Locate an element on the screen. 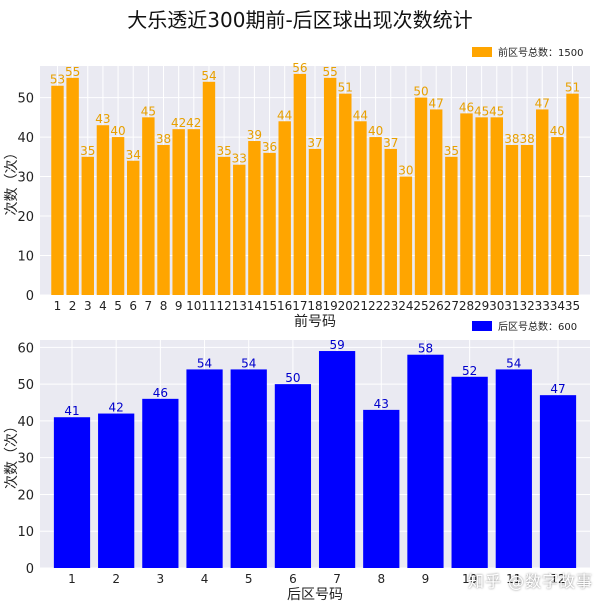 The height and width of the screenshot is (605, 600). x-tick-label: 17 is located at coordinates (299, 306).